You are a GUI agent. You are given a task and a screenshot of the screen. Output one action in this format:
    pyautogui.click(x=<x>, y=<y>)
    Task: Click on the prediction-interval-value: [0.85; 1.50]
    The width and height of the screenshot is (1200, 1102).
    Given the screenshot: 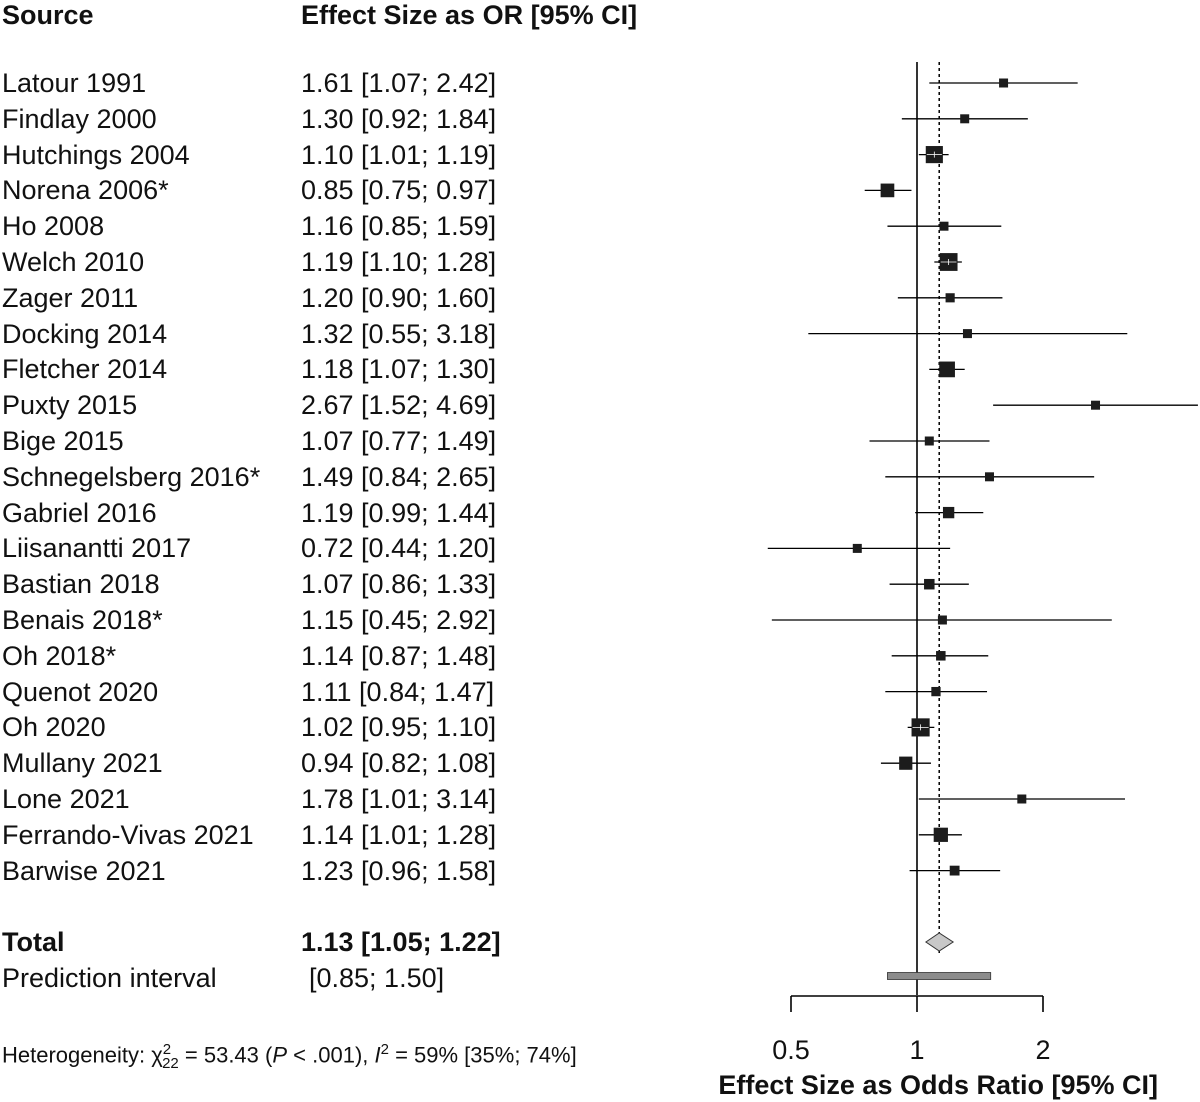 What is the action you would take?
    pyautogui.click(x=377, y=978)
    